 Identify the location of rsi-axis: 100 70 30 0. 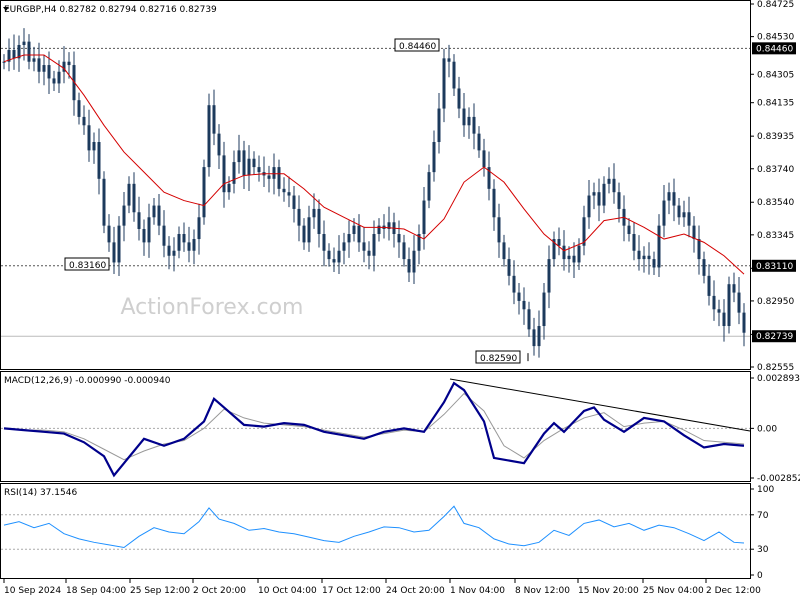
(762, 533).